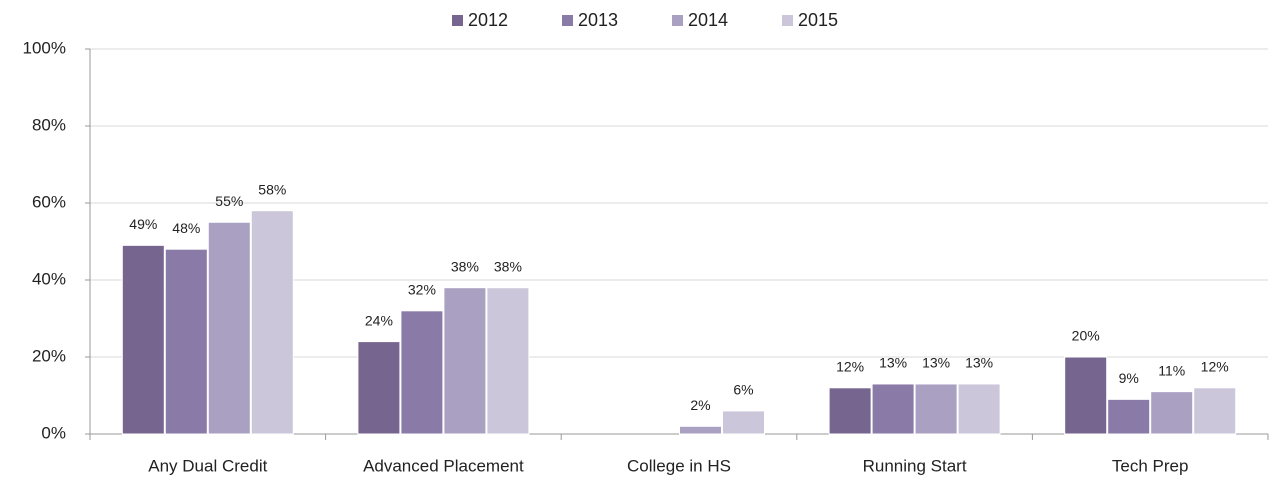 The width and height of the screenshot is (1270, 480). What do you see at coordinates (1171, 370) in the screenshot?
I see `data-label: 11%` at bounding box center [1171, 370].